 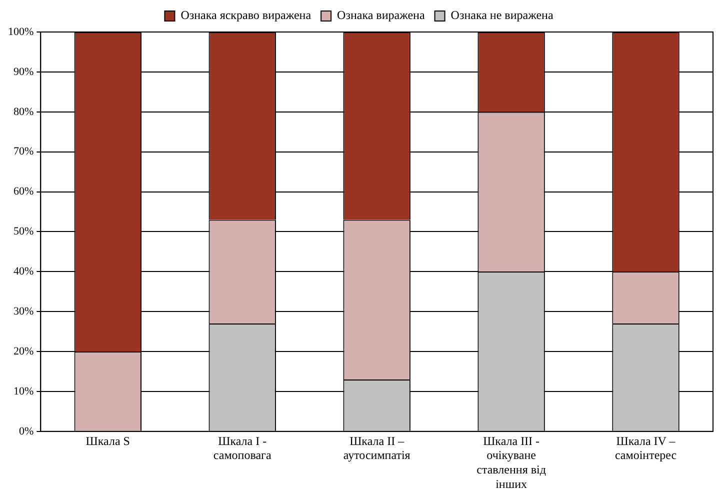 What do you see at coordinates (511, 462) in the screenshot?
I see `x-tick-label: Шкала III - очікуване ставлення від інших` at bounding box center [511, 462].